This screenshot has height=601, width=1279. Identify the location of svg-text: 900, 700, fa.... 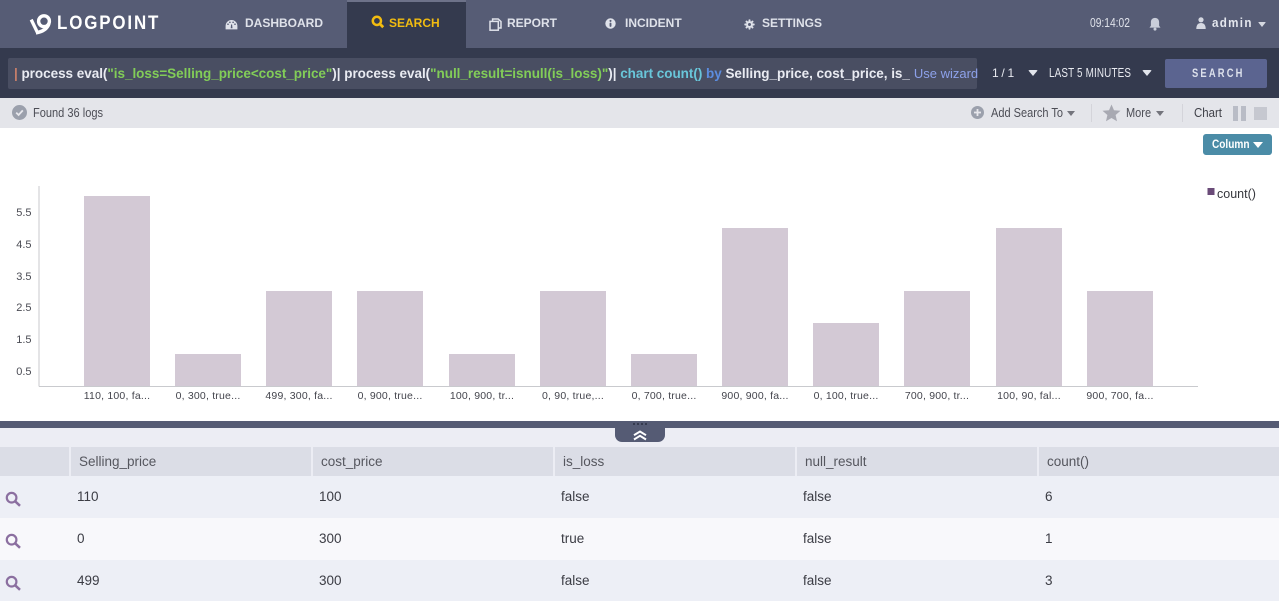
(1119, 396).